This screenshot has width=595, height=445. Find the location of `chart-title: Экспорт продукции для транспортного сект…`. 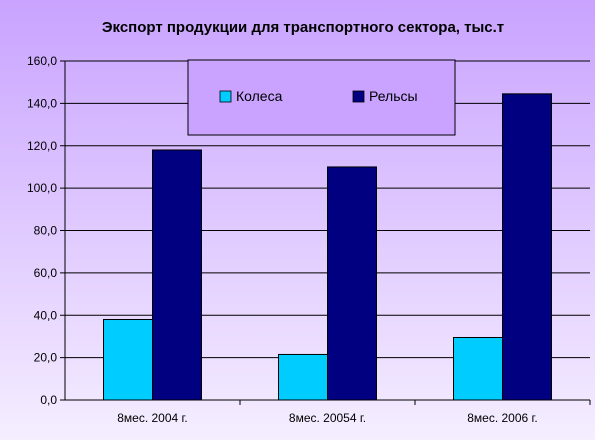

chart-title: Экспорт продукции для транспортного сект… is located at coordinates (303, 27).